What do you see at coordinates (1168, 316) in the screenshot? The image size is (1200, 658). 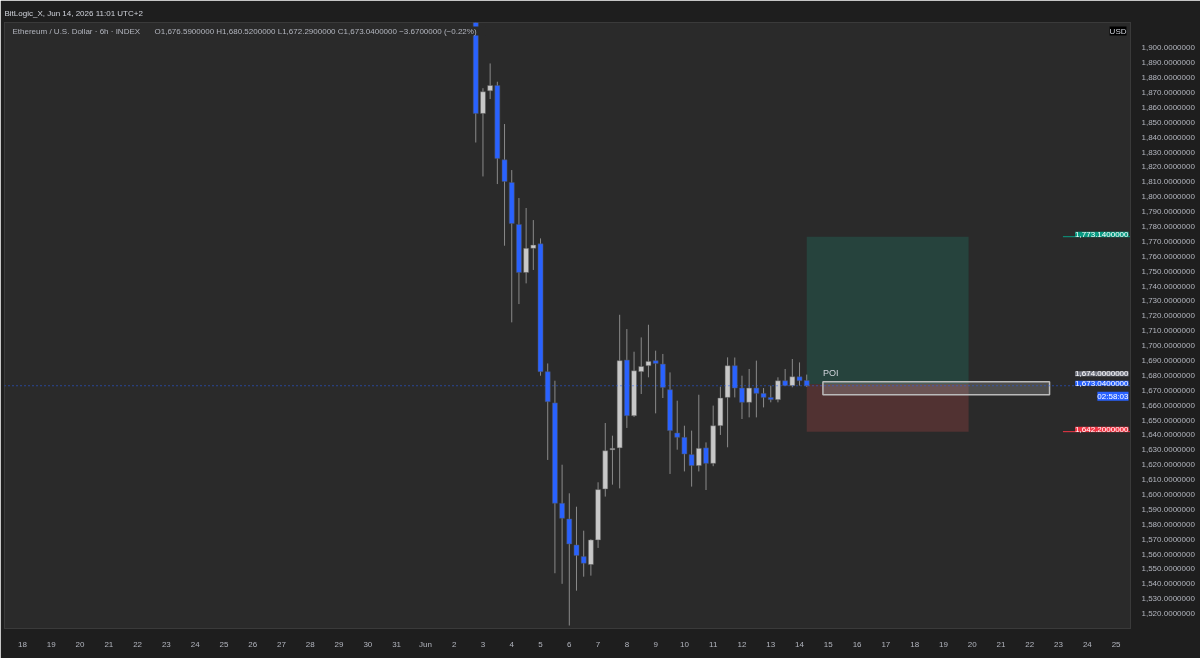 I see `y-tick-label: 1,720.0000000` at bounding box center [1168, 316].